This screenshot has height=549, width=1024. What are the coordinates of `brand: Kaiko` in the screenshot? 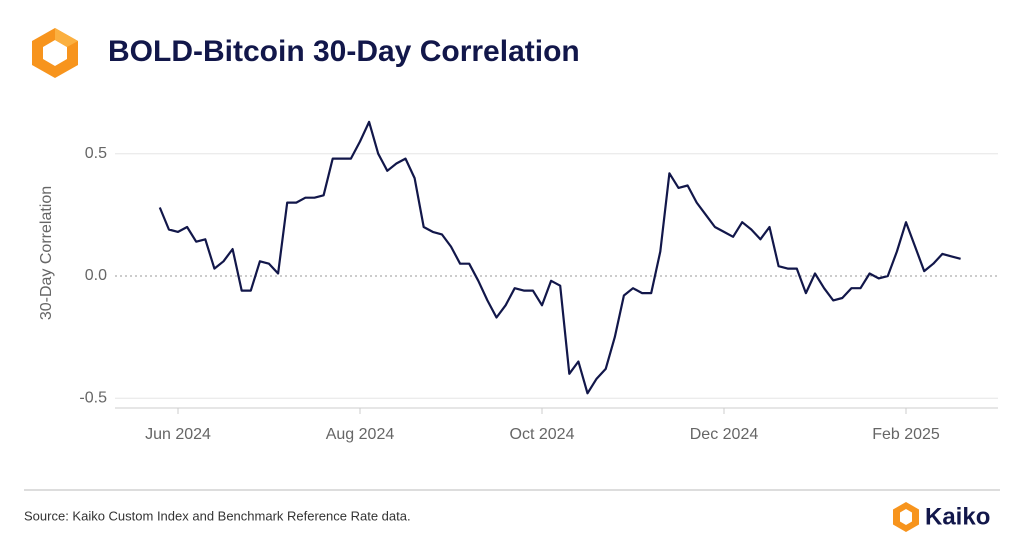 It's located at (957, 516).